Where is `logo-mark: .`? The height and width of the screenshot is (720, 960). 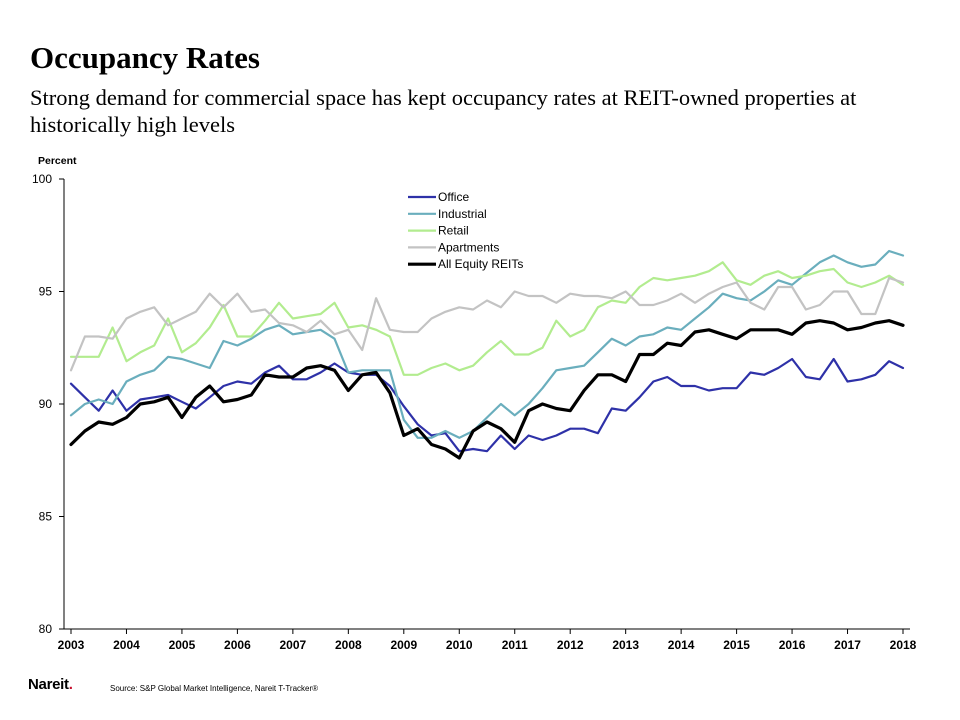
logo-mark: . is located at coordinates (70, 684).